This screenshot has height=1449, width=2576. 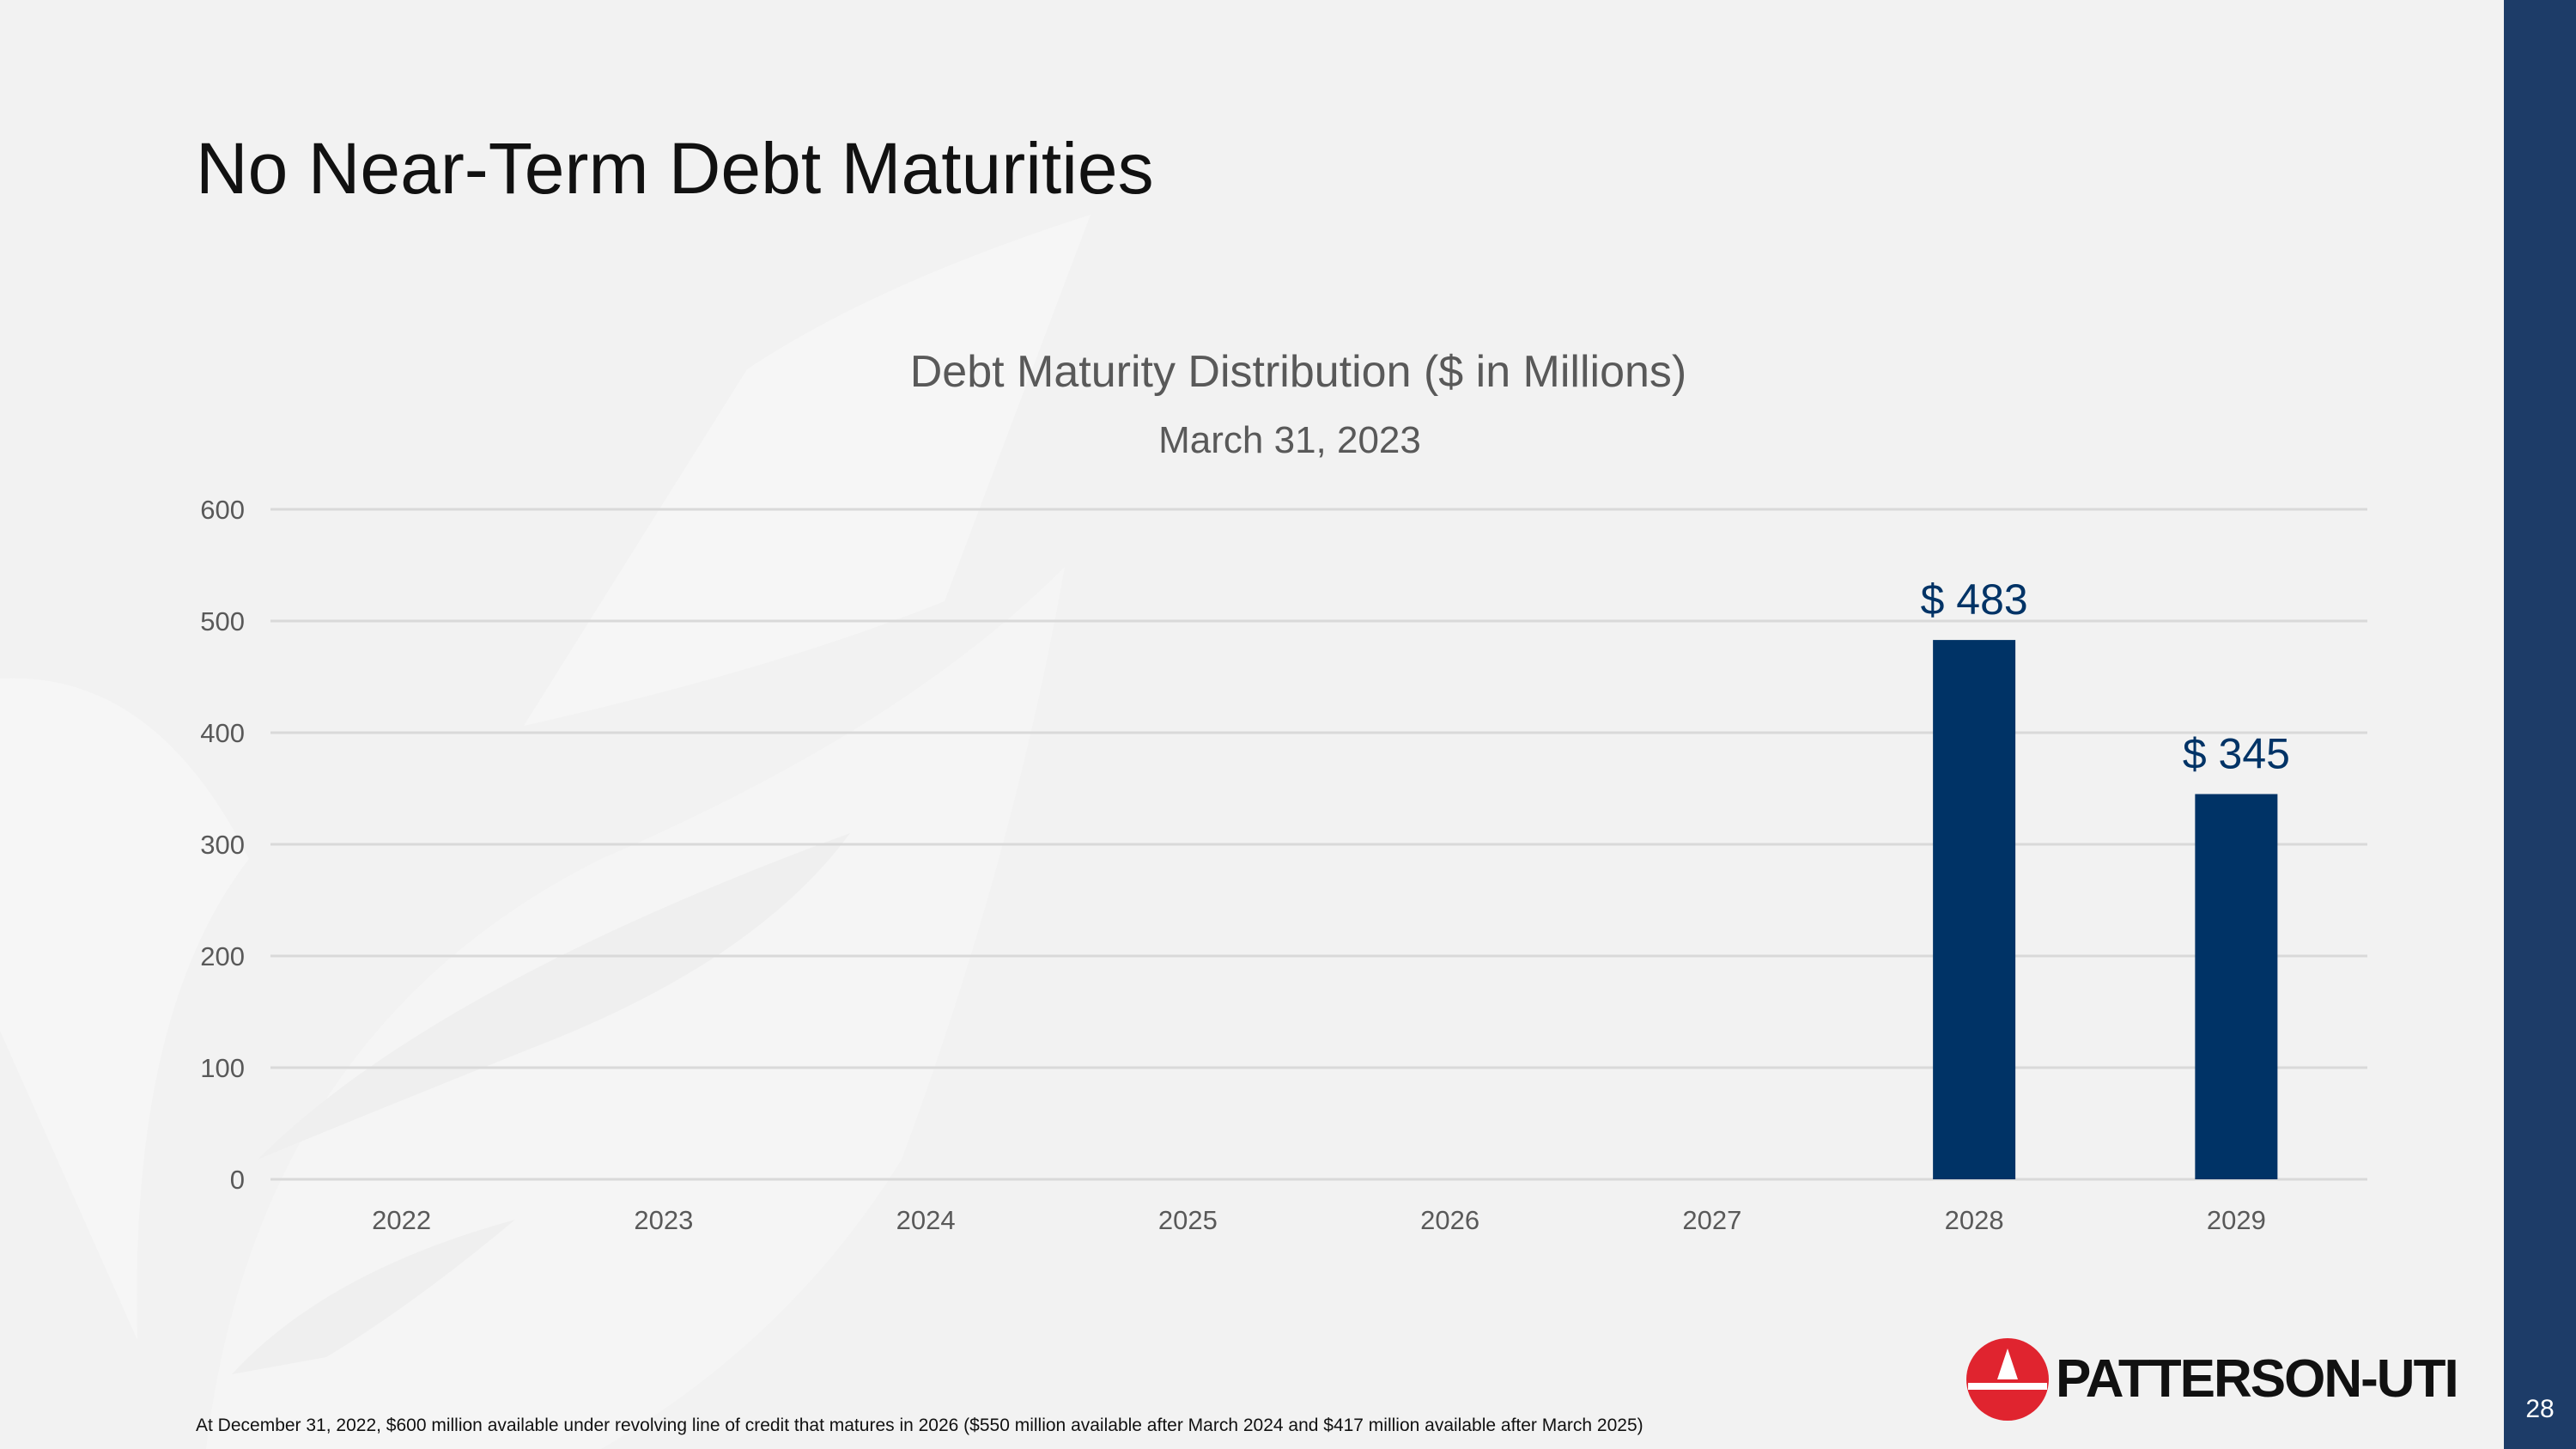 I want to click on data-label-2029: $ 345, so click(x=2236, y=754).